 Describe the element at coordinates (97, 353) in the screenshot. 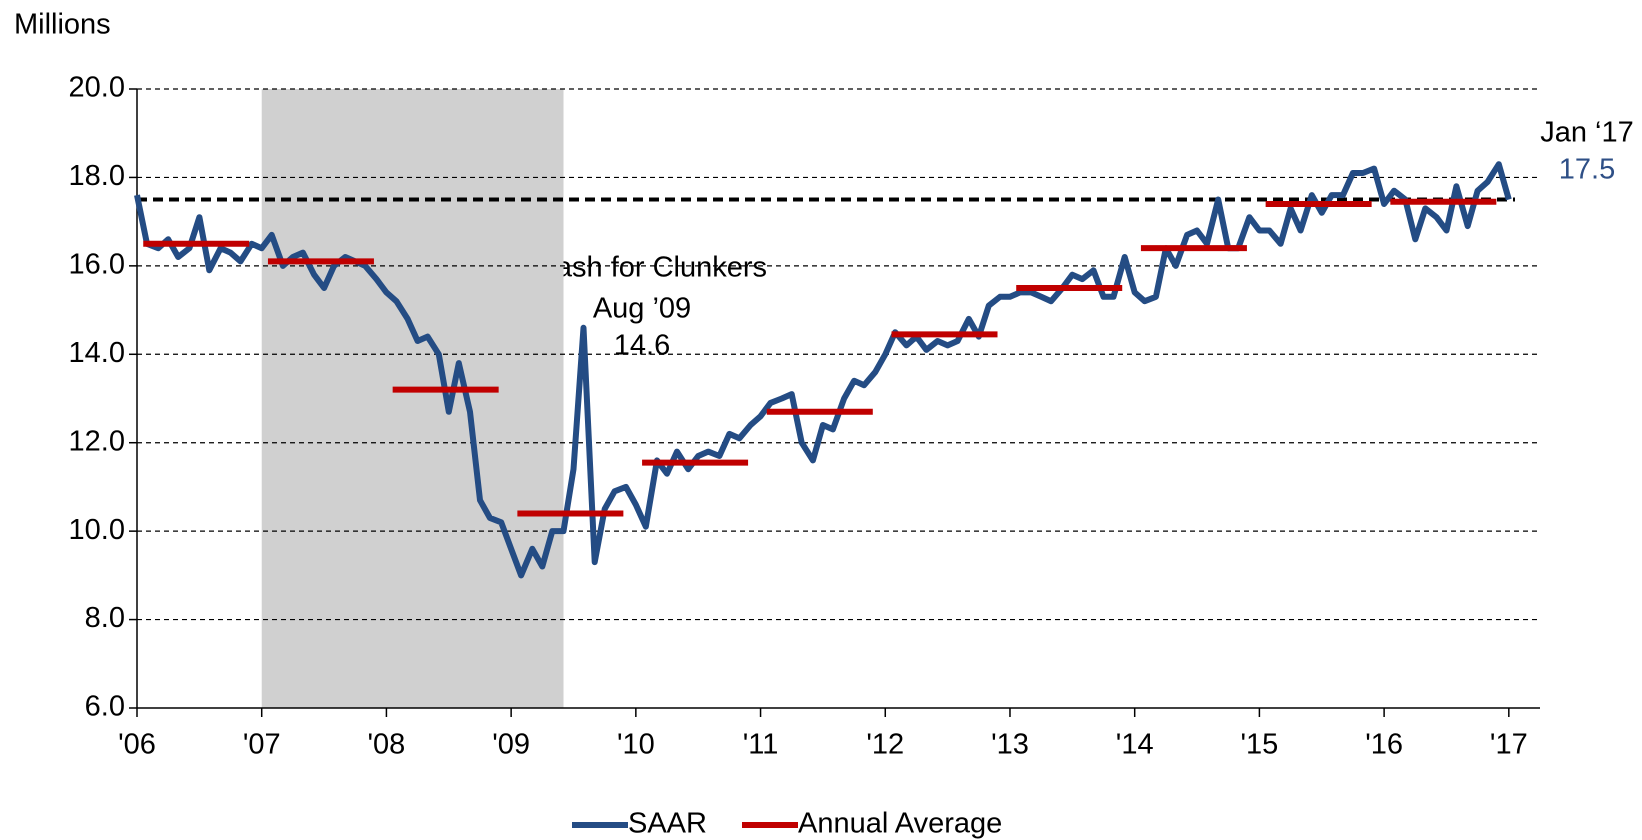

I see `y-tick-label: 14.0` at that location.